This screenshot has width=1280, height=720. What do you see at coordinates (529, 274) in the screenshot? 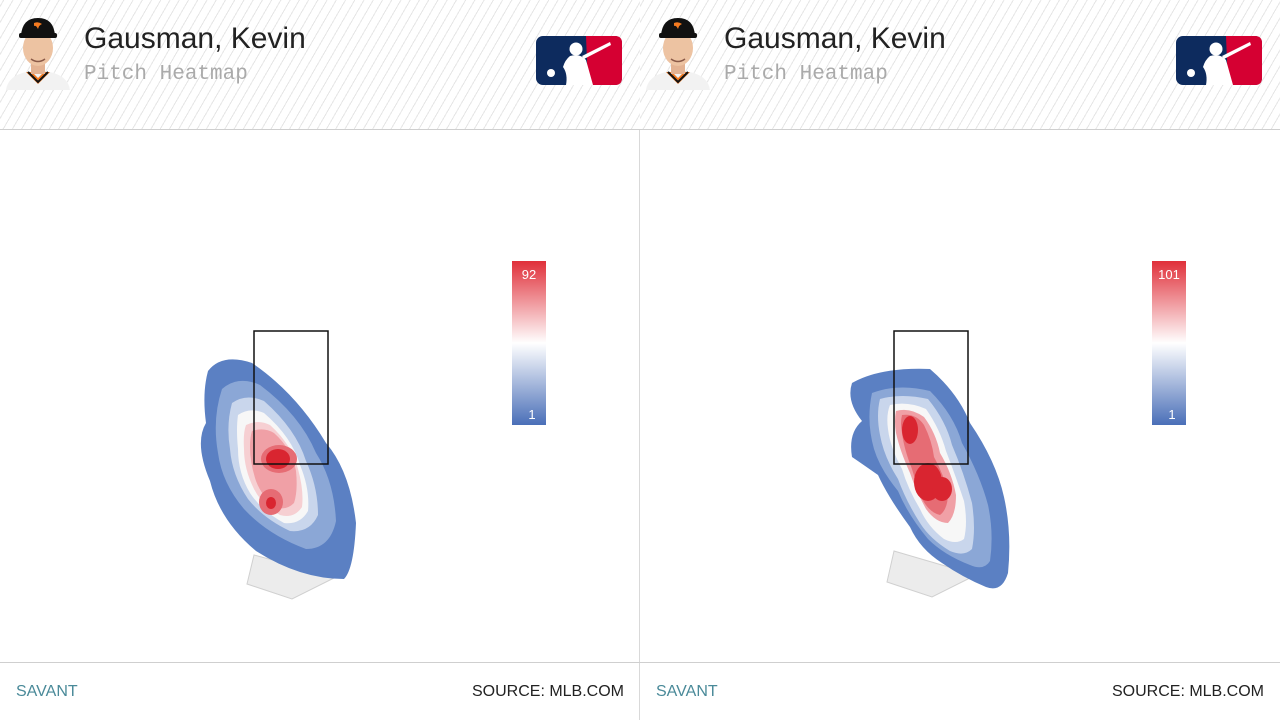
I see `legend-max-label: 92` at bounding box center [529, 274].